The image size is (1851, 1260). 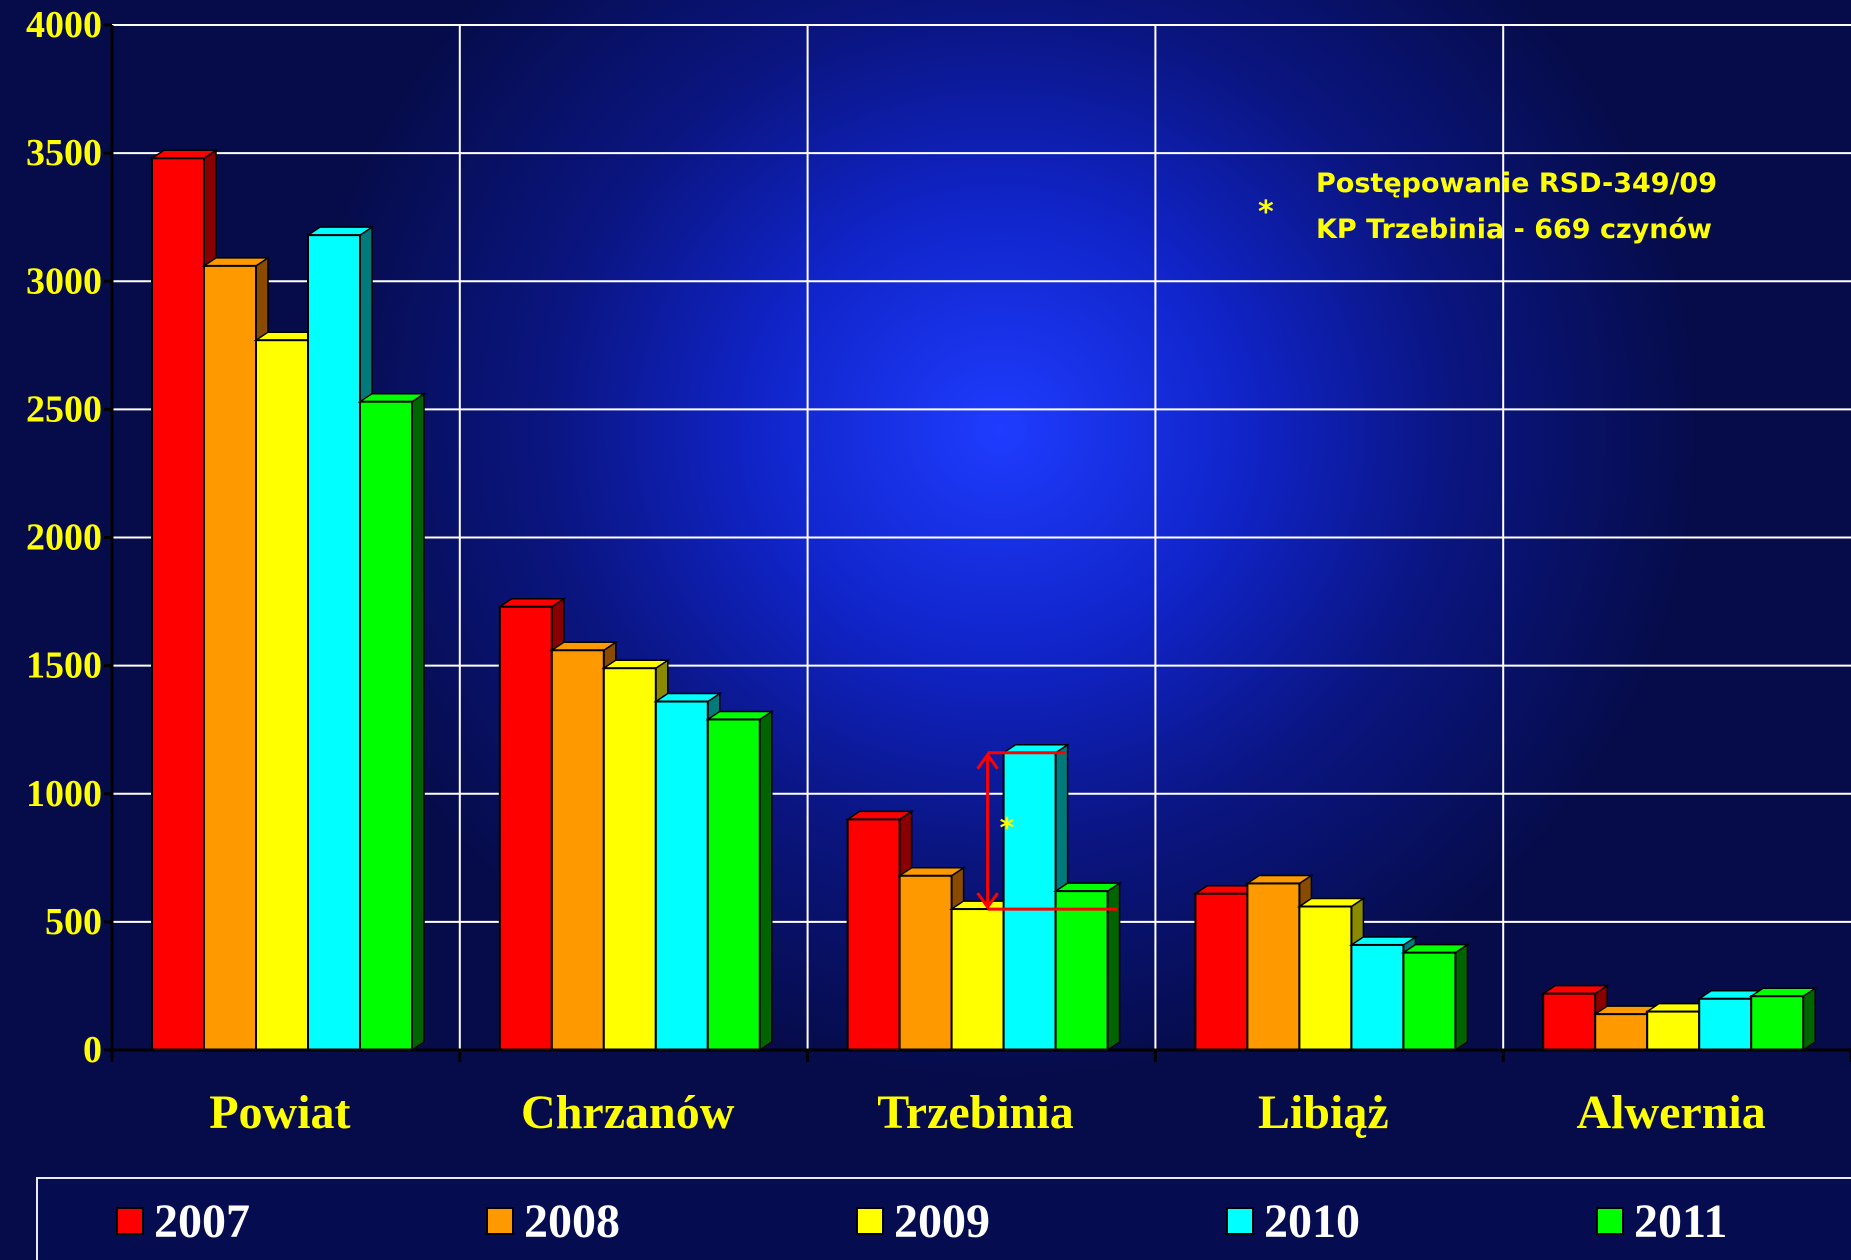 What do you see at coordinates (202, 1221) in the screenshot?
I see `legend-label: 2007` at bounding box center [202, 1221].